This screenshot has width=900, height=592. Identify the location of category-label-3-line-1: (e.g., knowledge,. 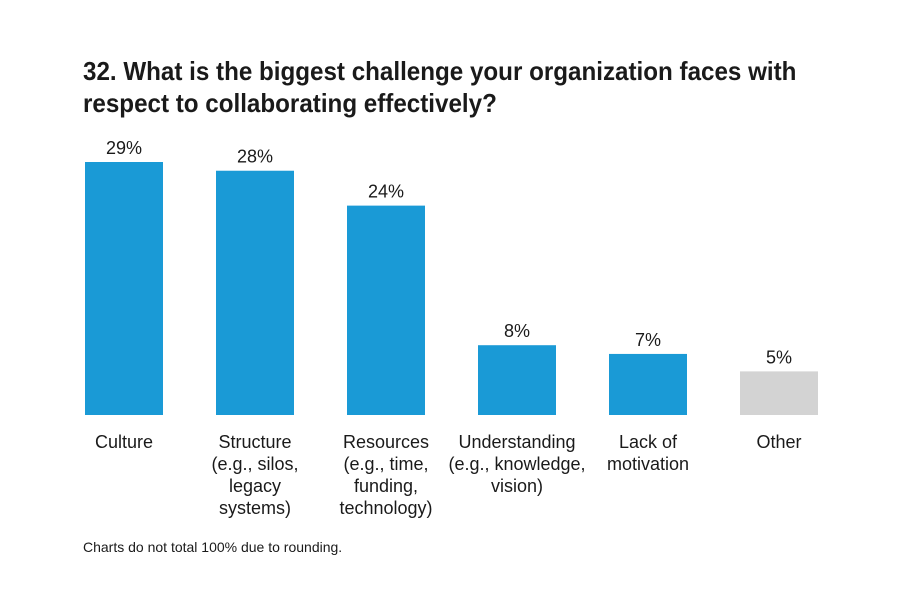
(516, 464).